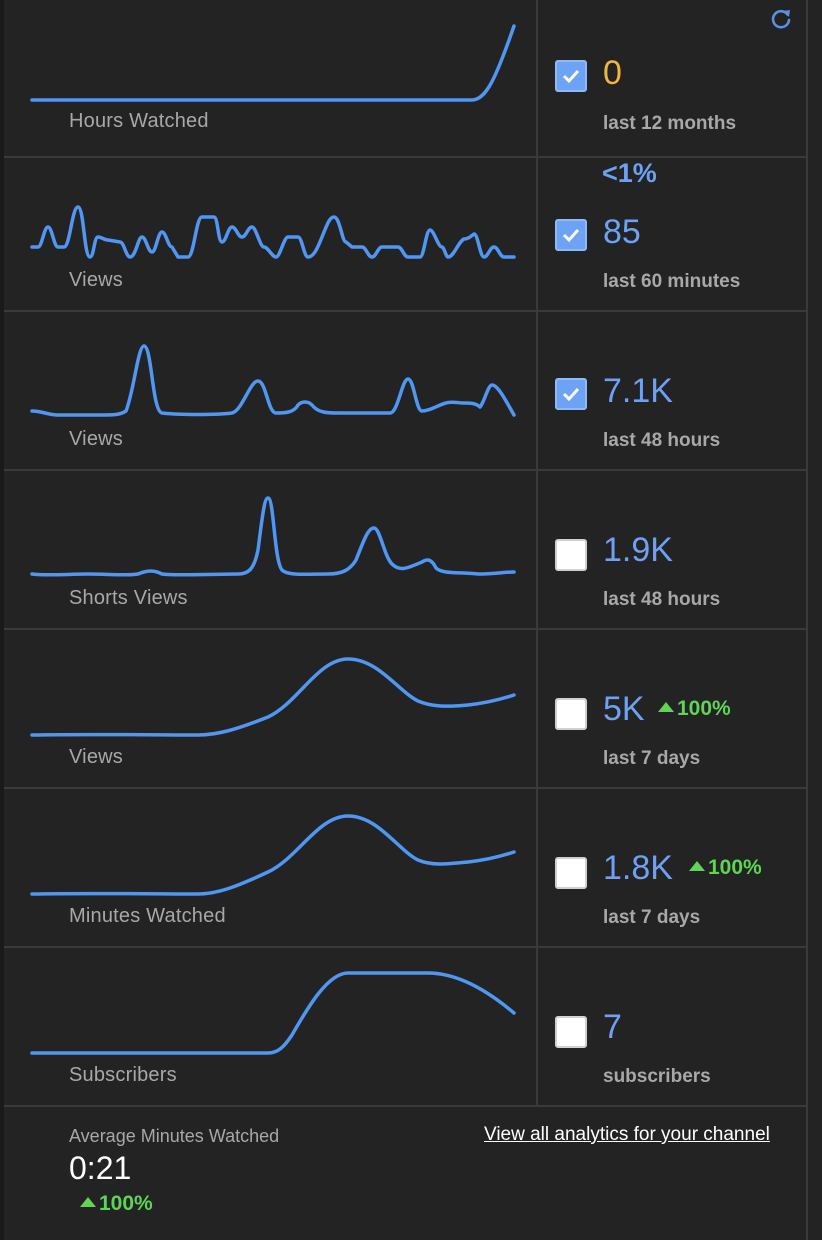  I want to click on sparkline-hours-watched, so click(273, 63).